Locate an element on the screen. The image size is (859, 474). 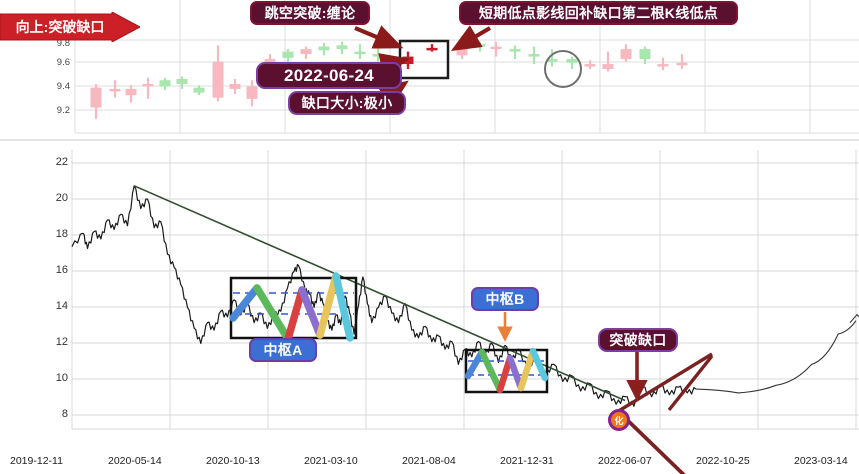
bottom-y-tick-4: 14 is located at coordinates (61, 306).